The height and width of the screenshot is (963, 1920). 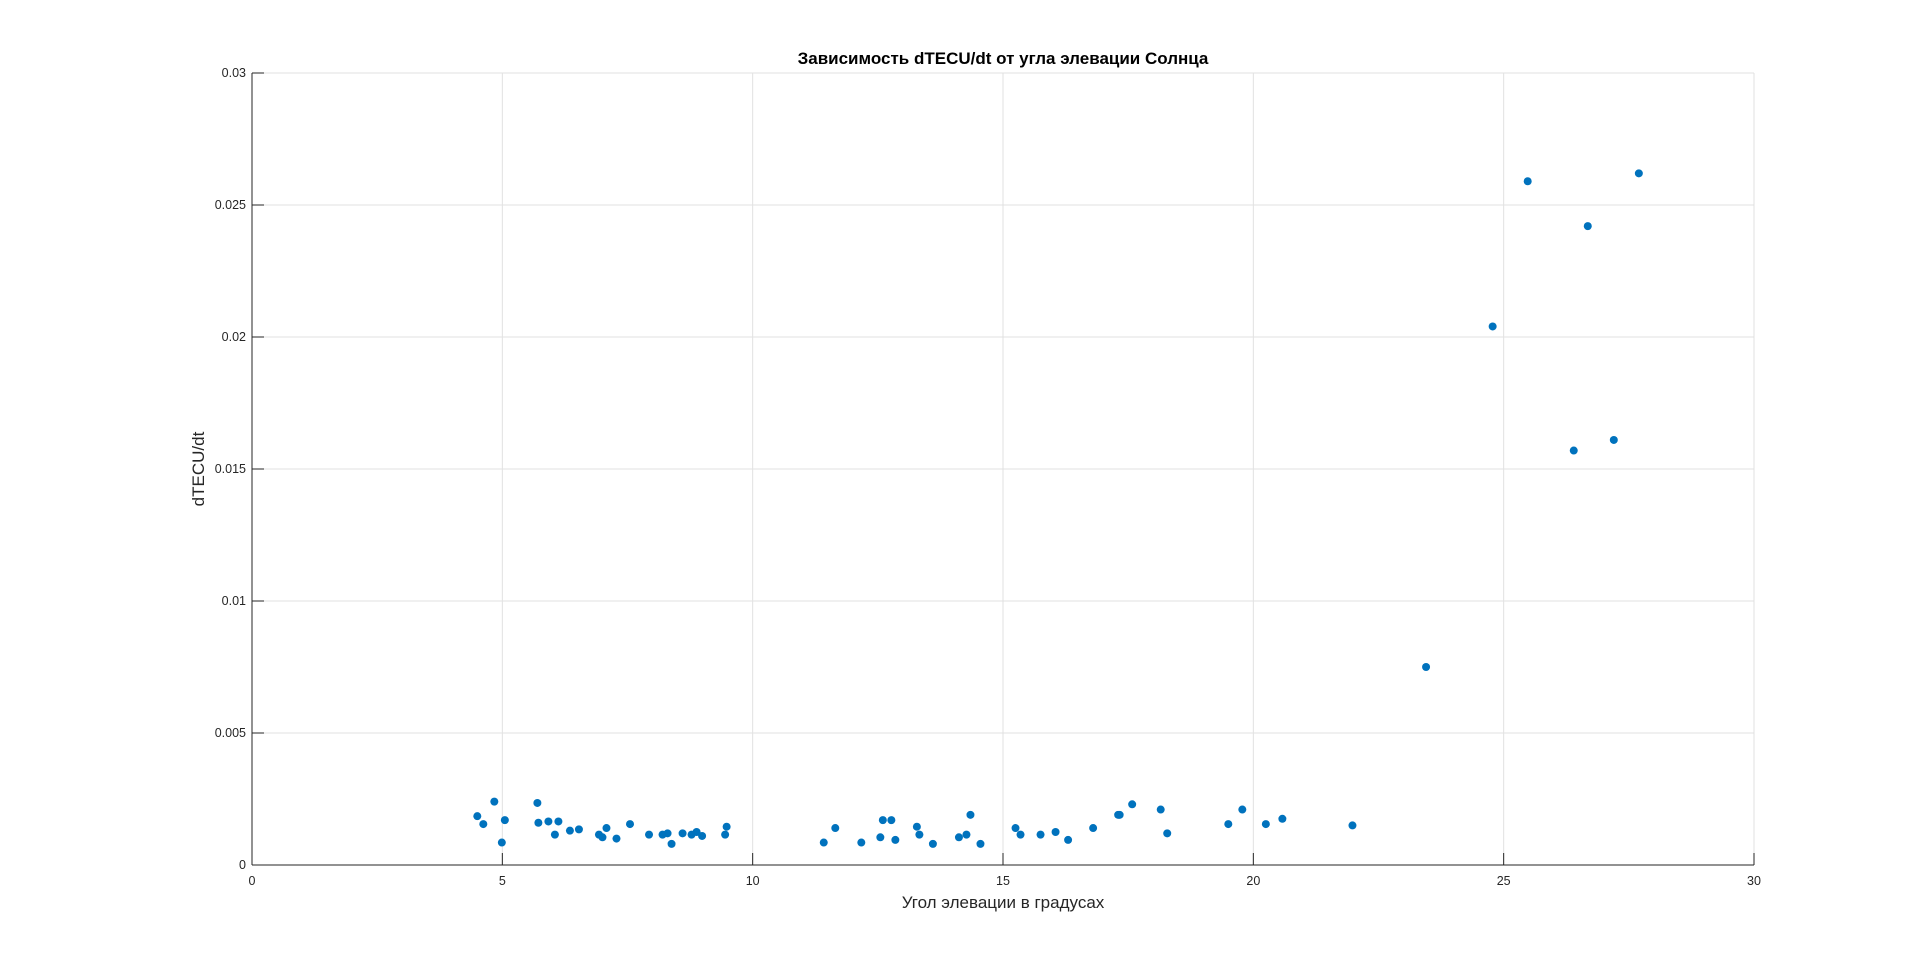 What do you see at coordinates (1005, 870) in the screenshot?
I see `x-ticks: 0 5 10 15 20 25 30` at bounding box center [1005, 870].